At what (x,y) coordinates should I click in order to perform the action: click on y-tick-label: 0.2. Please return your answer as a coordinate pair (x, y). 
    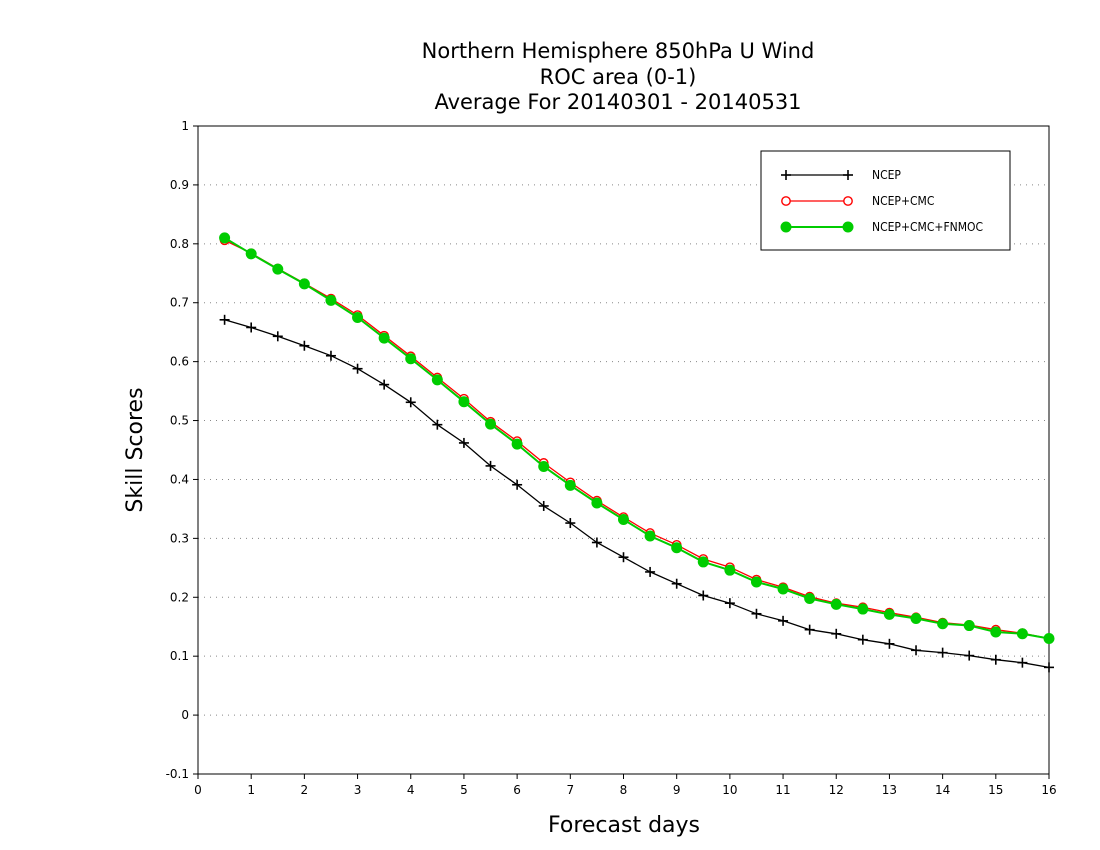
    Looking at the image, I should click on (179, 597).